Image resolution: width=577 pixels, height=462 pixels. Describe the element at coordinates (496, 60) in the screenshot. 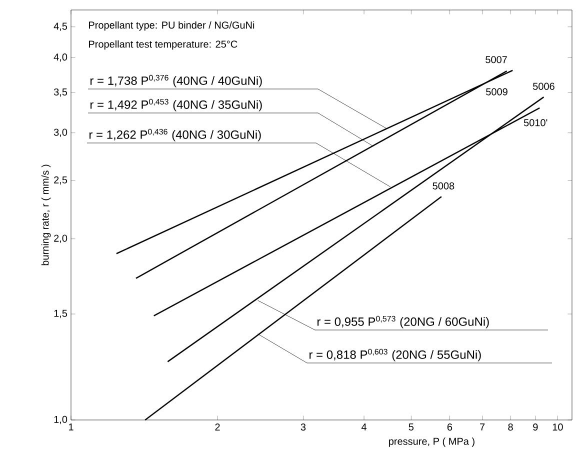

I see `series-label: 5007` at that location.